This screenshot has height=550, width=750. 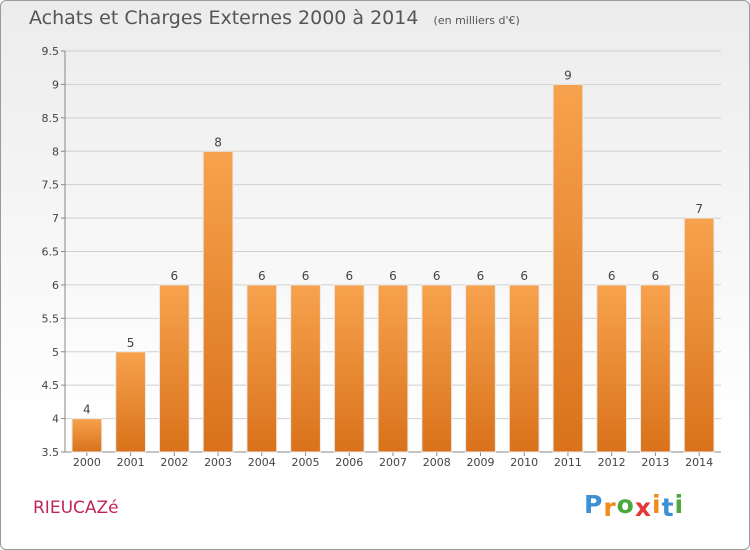 What do you see at coordinates (568, 75) in the screenshot?
I see `data-label: 9` at bounding box center [568, 75].